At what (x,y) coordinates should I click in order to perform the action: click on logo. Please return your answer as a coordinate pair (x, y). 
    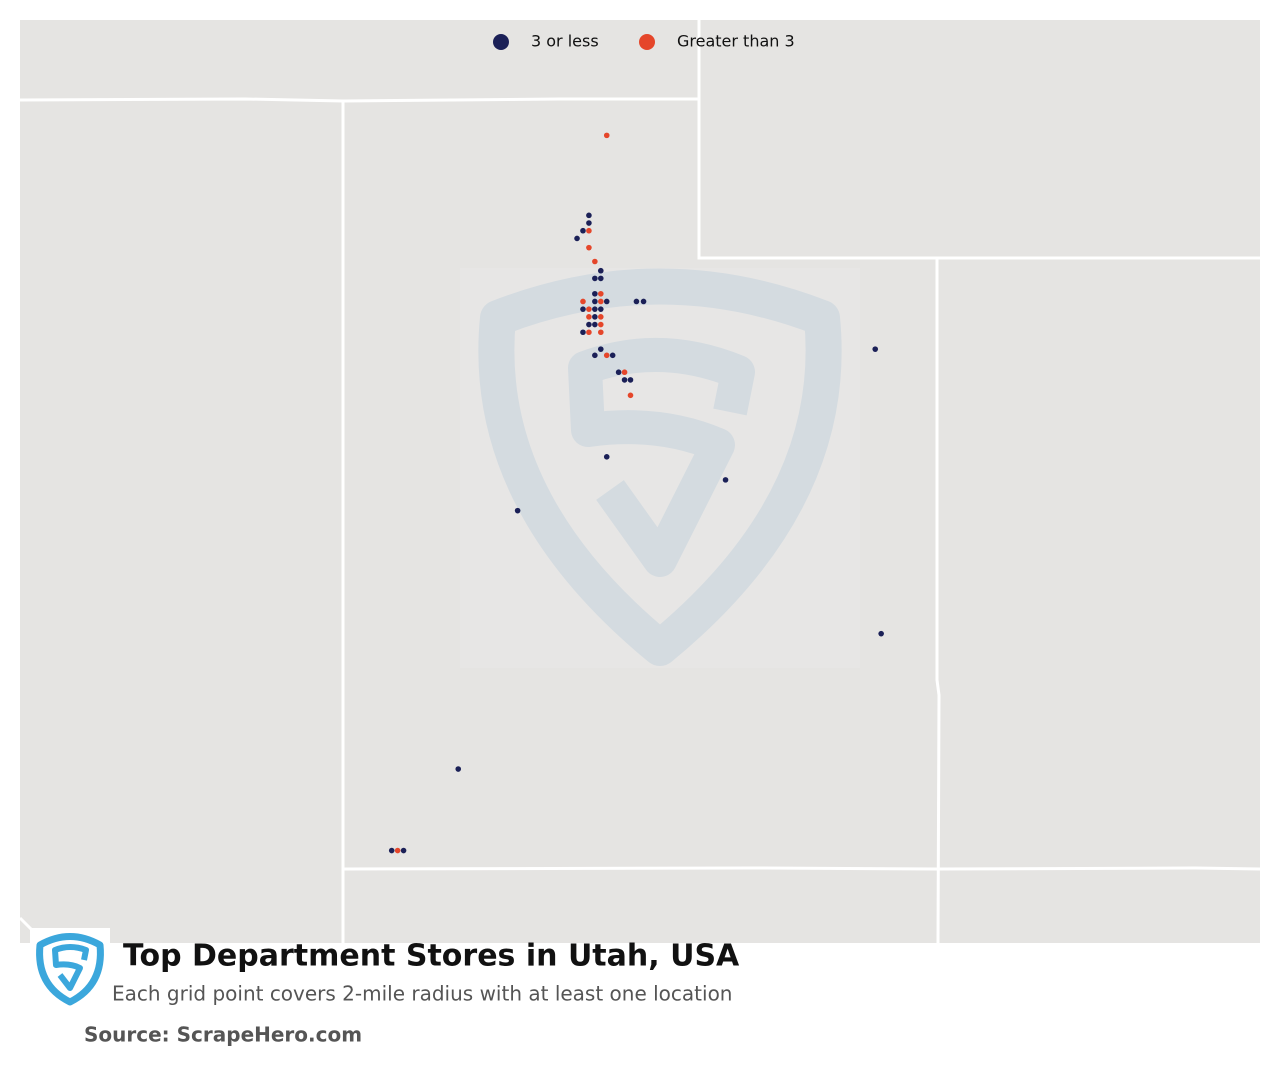
    Looking at the image, I should click on (70, 968).